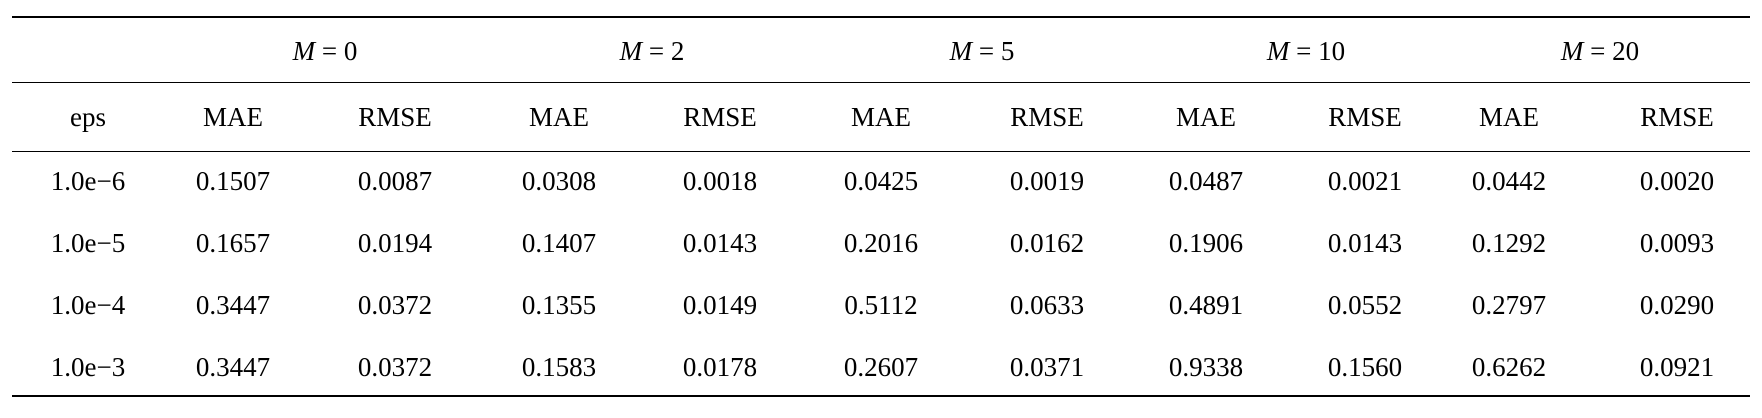 Image resolution: width=1762 pixels, height=418 pixels. What do you see at coordinates (720, 367) in the screenshot?
I see `table-cell: 0.0178` at bounding box center [720, 367].